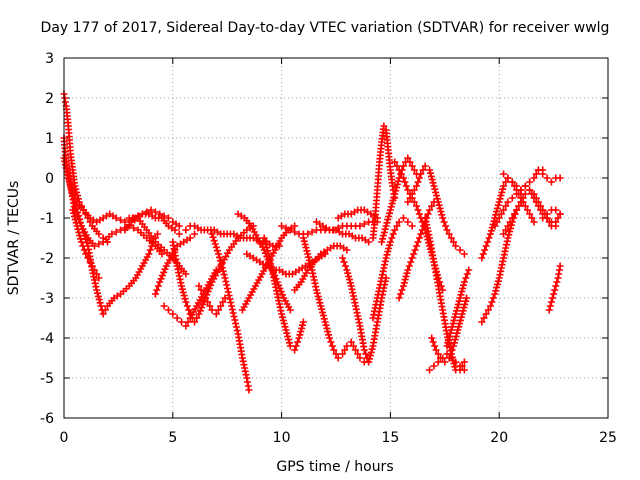 The image size is (640, 480). What do you see at coordinates (47, 239) in the screenshot?
I see `y-tick-labels: -6 -5 -4 -3 -2 -1 0 1 2 3` at bounding box center [47, 239].